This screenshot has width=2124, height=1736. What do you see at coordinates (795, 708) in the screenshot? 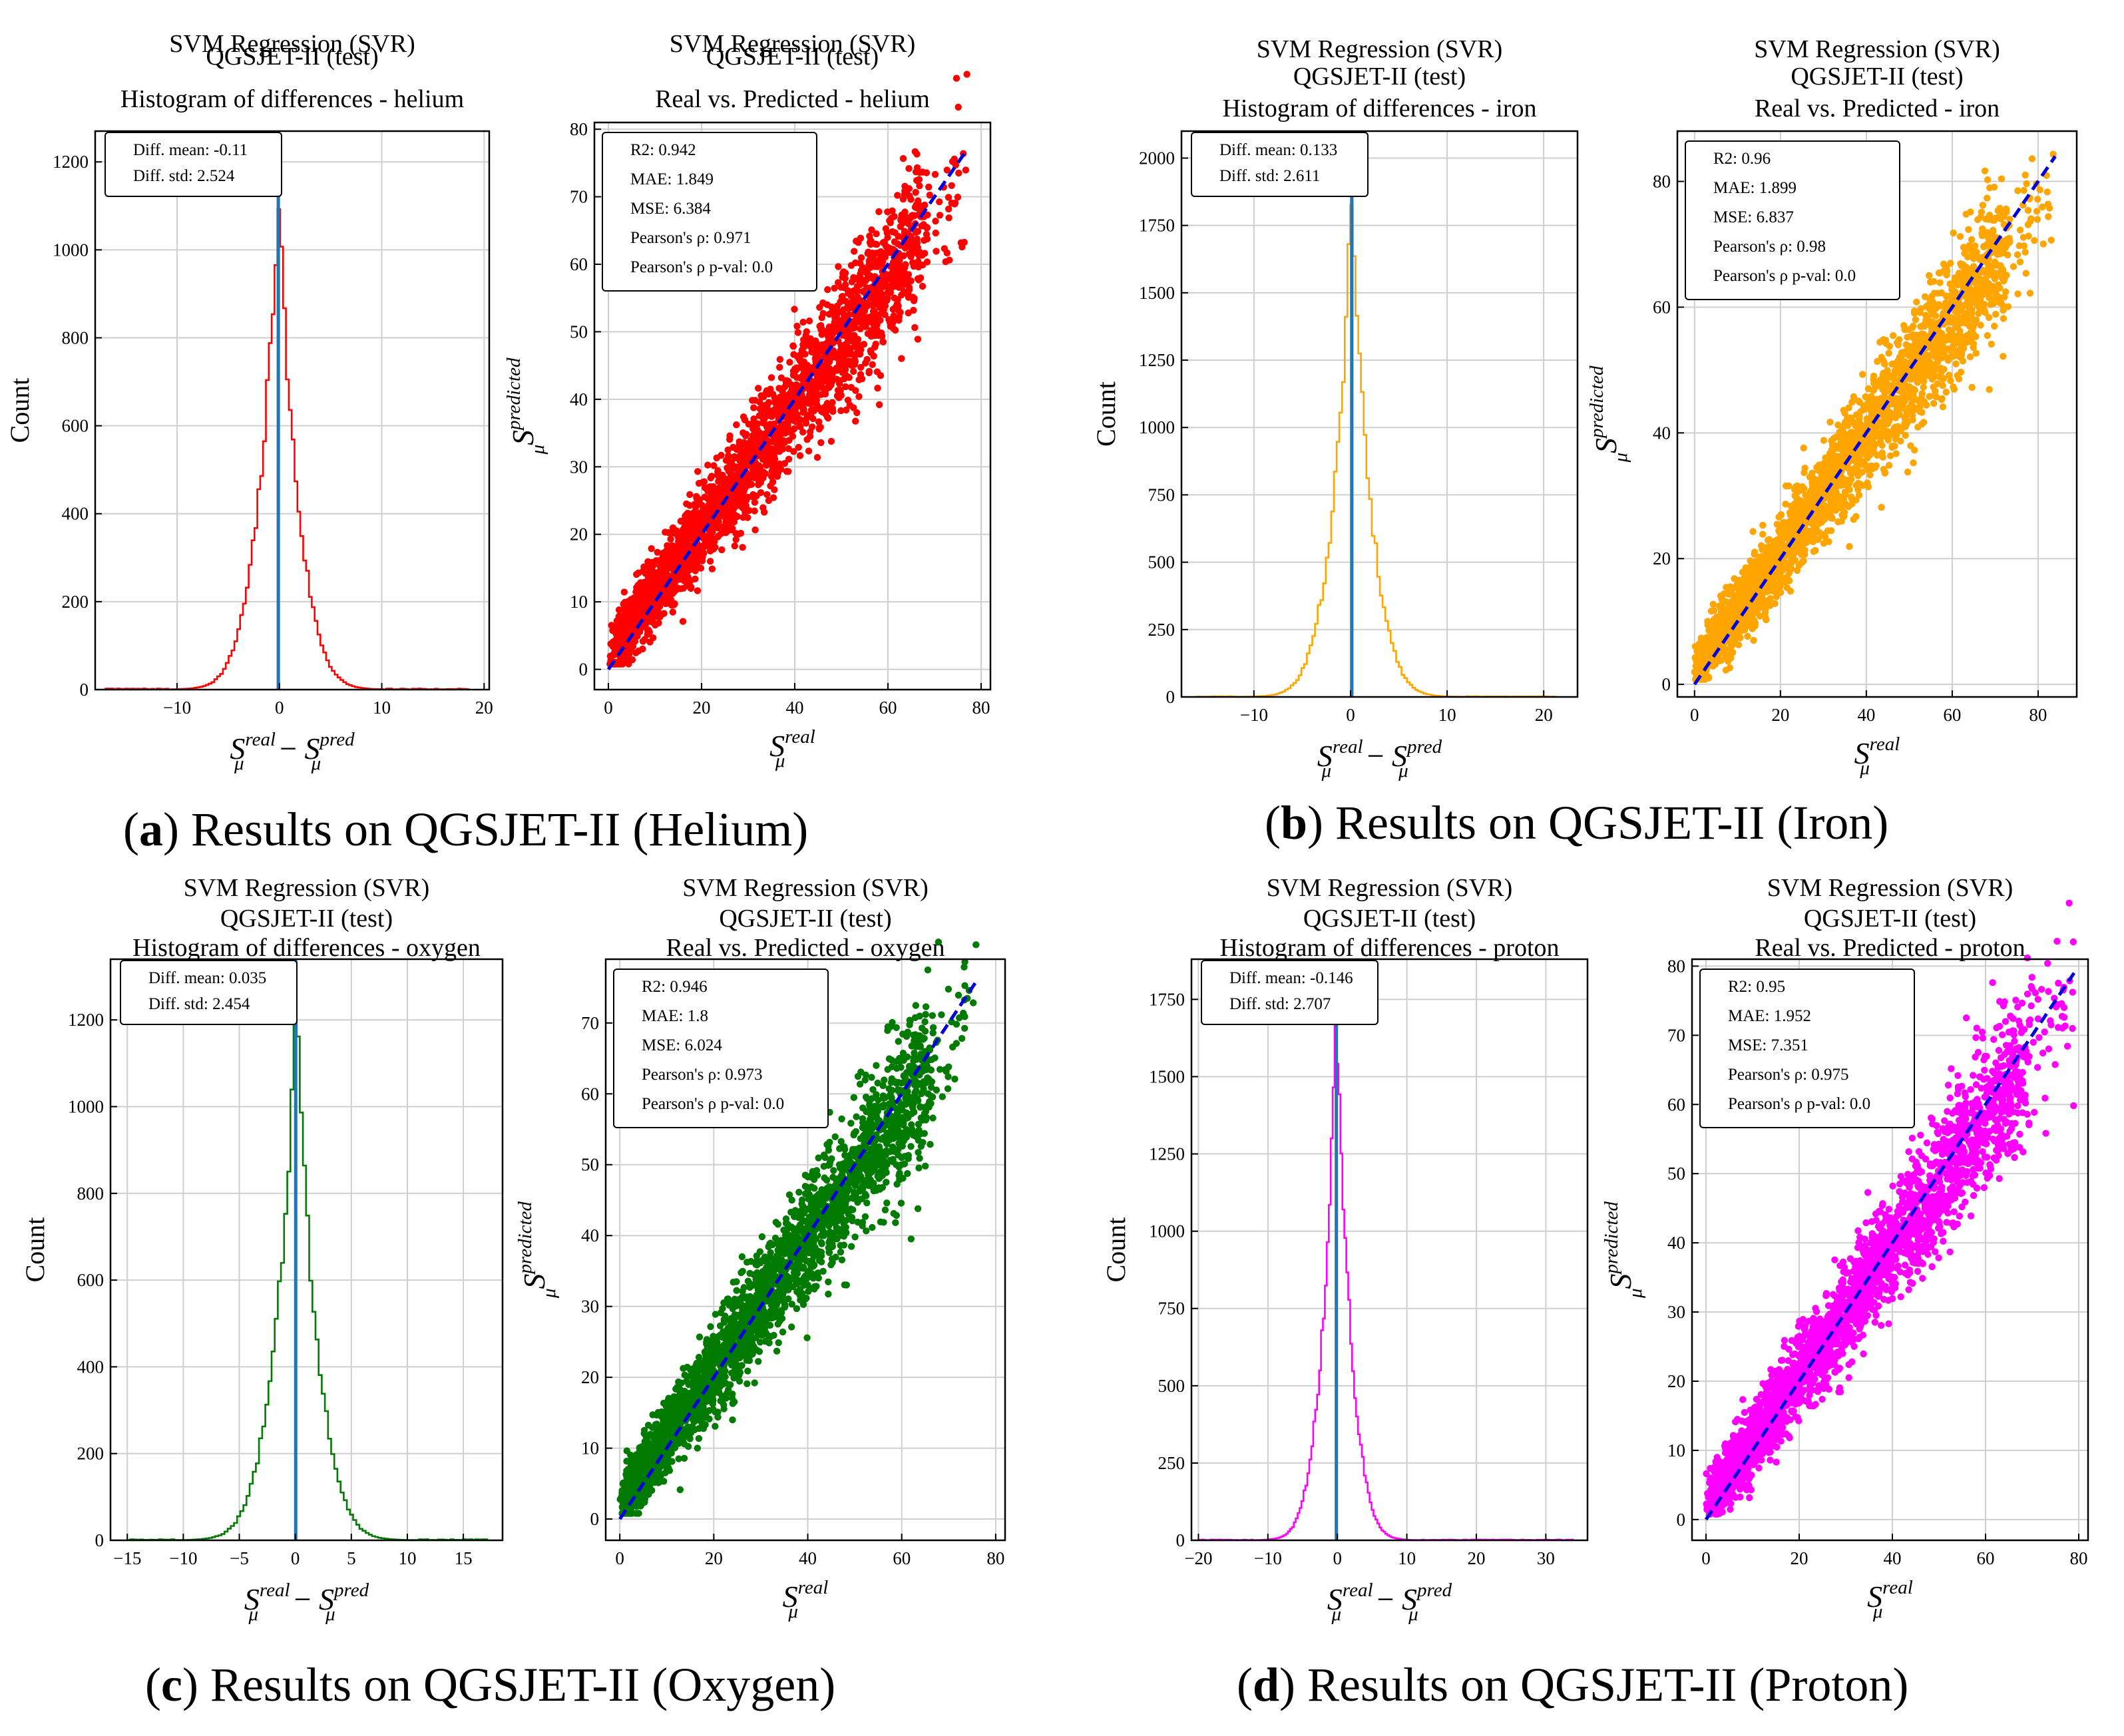
I see `scatter-helium-xtick-label: 40` at bounding box center [795, 708].